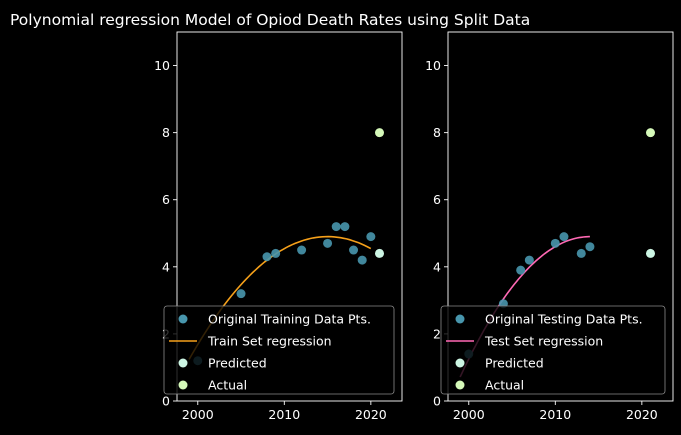  Describe the element at coordinates (437, 333) in the screenshot. I see `y-tick-label: 2` at that location.